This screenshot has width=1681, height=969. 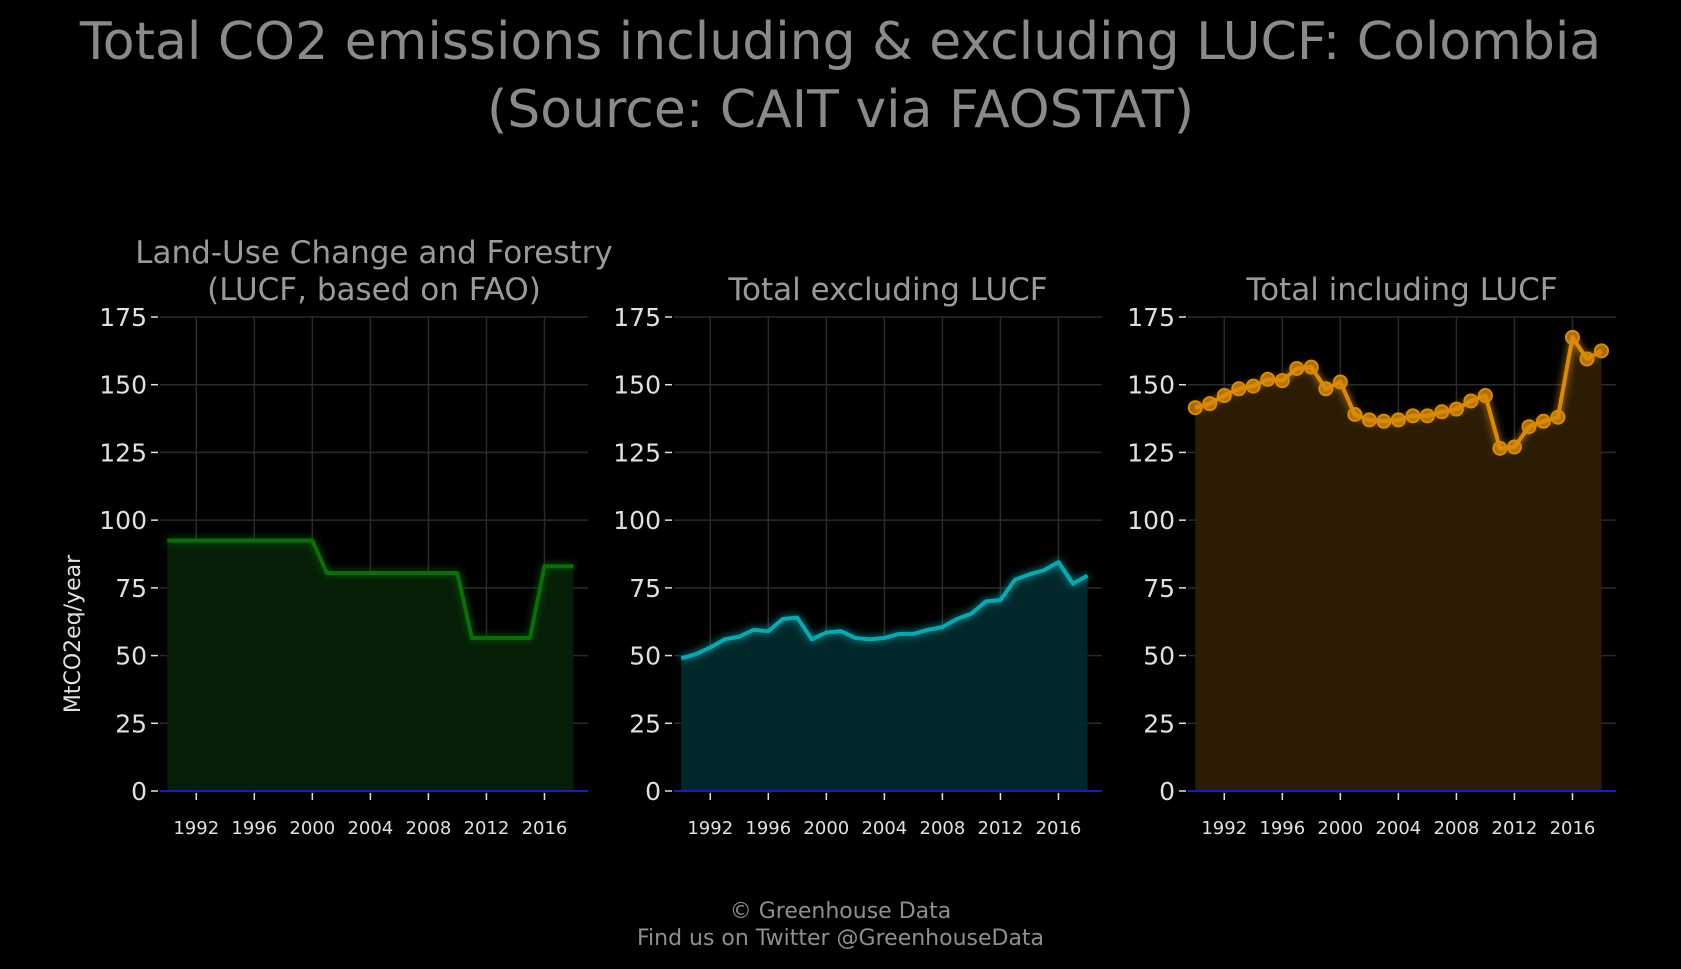 What do you see at coordinates (840, 110) in the screenshot?
I see `chart-title-line-2: (Source: CAIT via FAOSTAT)` at bounding box center [840, 110].